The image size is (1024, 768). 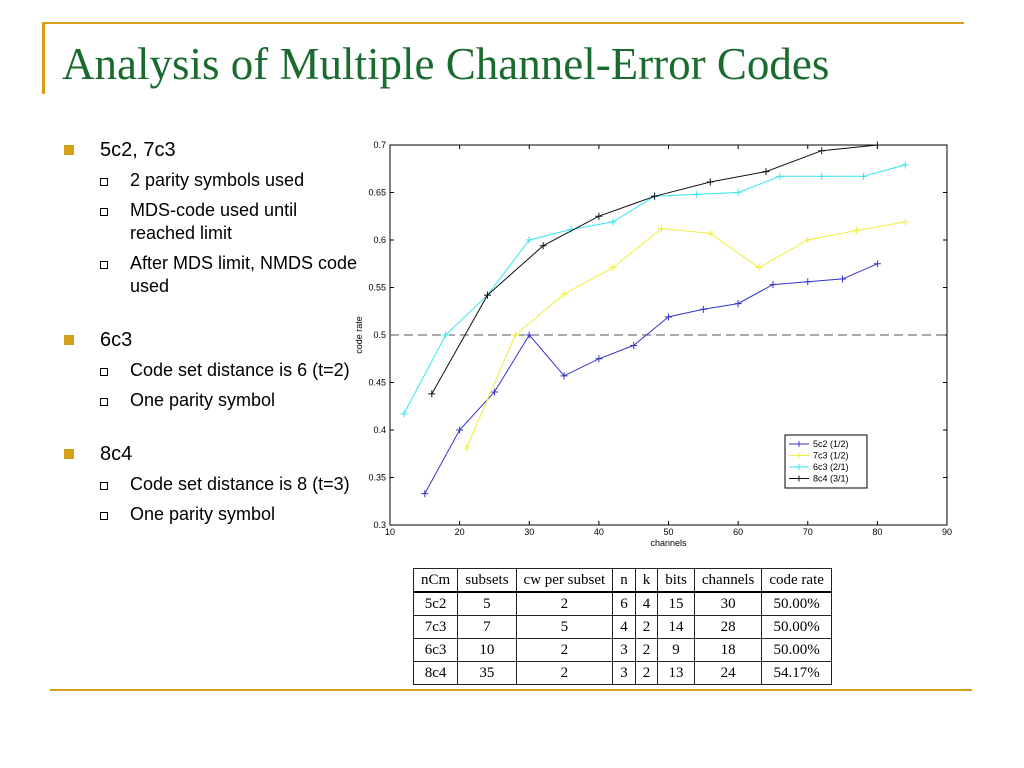 What do you see at coordinates (435, 627) in the screenshot?
I see `table-cell: 7c3` at bounding box center [435, 627].